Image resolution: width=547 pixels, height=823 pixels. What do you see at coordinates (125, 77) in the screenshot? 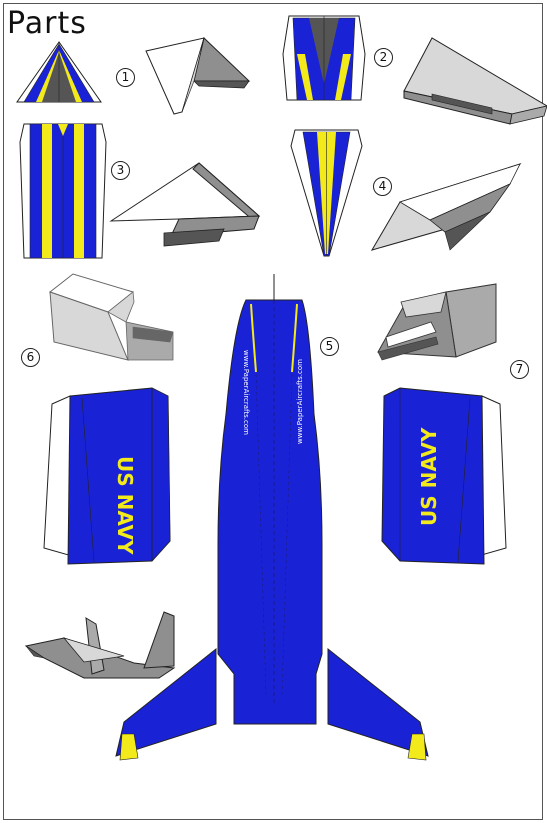
I see `part-number-1: 1` at bounding box center [125, 77].